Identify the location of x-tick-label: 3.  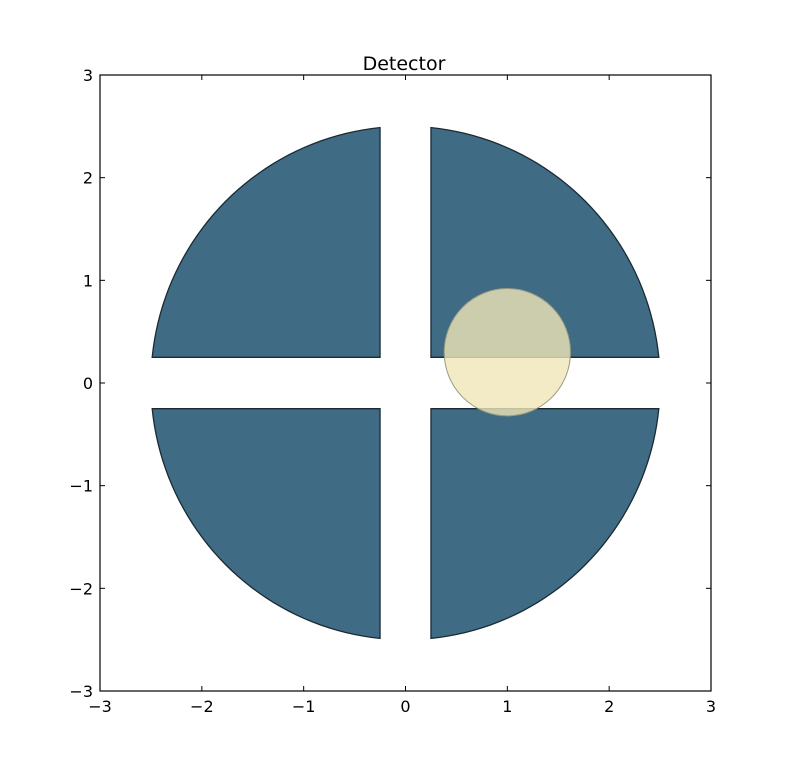
(711, 706).